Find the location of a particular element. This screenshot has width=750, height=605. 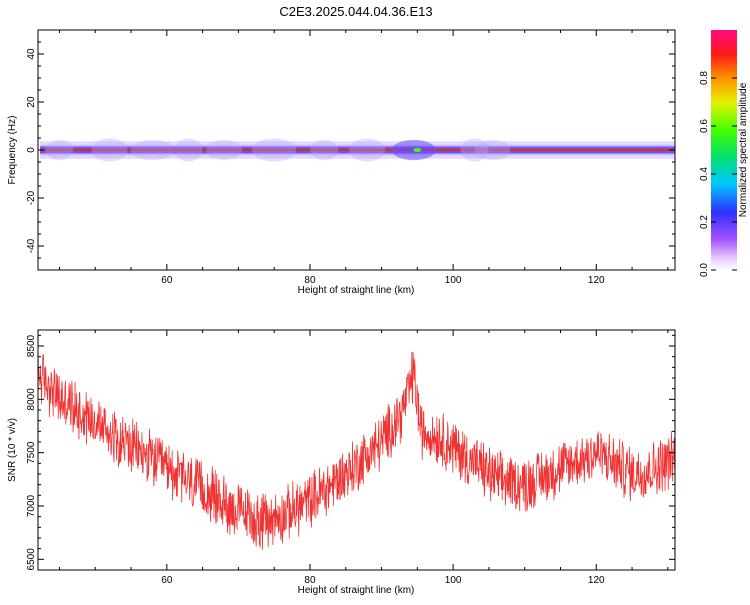

colorbar-tick-label: 0.4 is located at coordinates (704, 174).